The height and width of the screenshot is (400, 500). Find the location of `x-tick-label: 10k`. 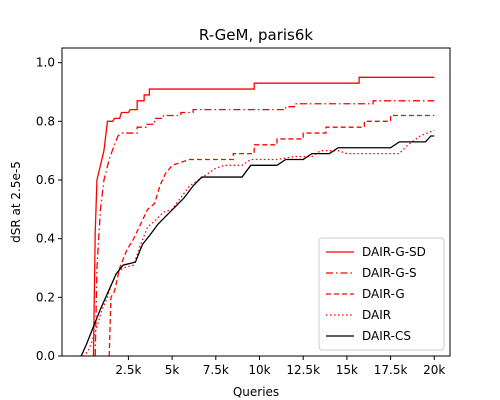

x-tick-label: 10k is located at coordinates (259, 370).